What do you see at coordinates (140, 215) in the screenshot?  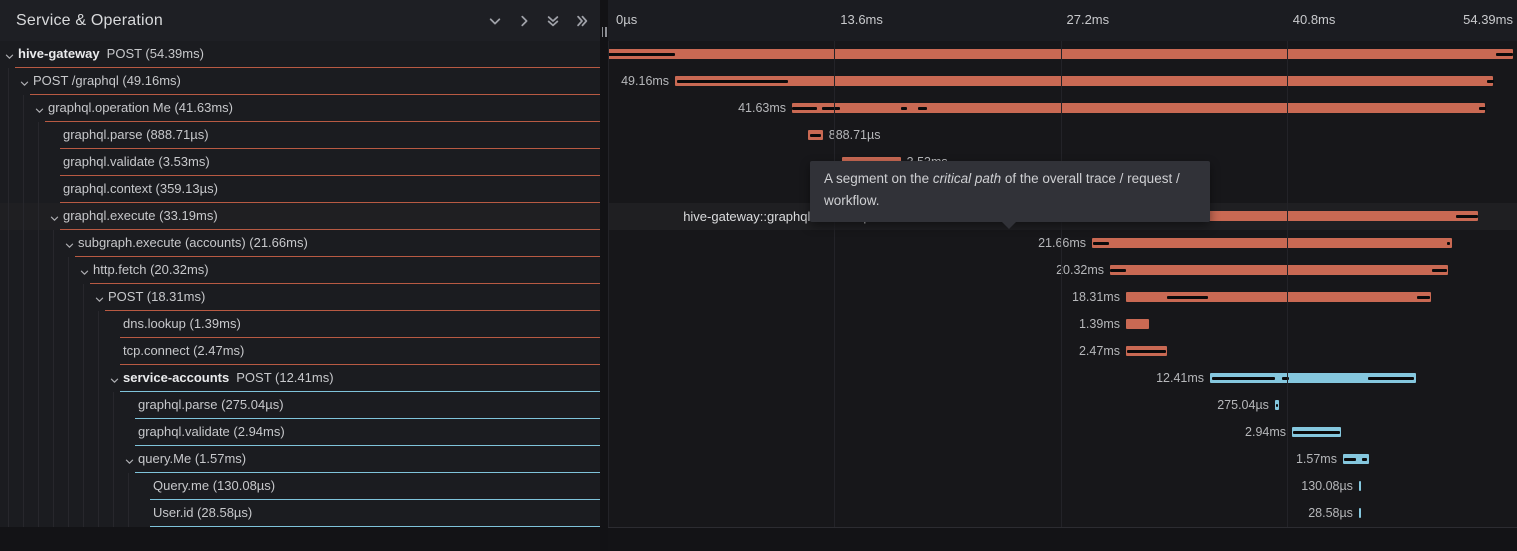 I see `operation-name: graphql.execute (33.19ms)` at bounding box center [140, 215].